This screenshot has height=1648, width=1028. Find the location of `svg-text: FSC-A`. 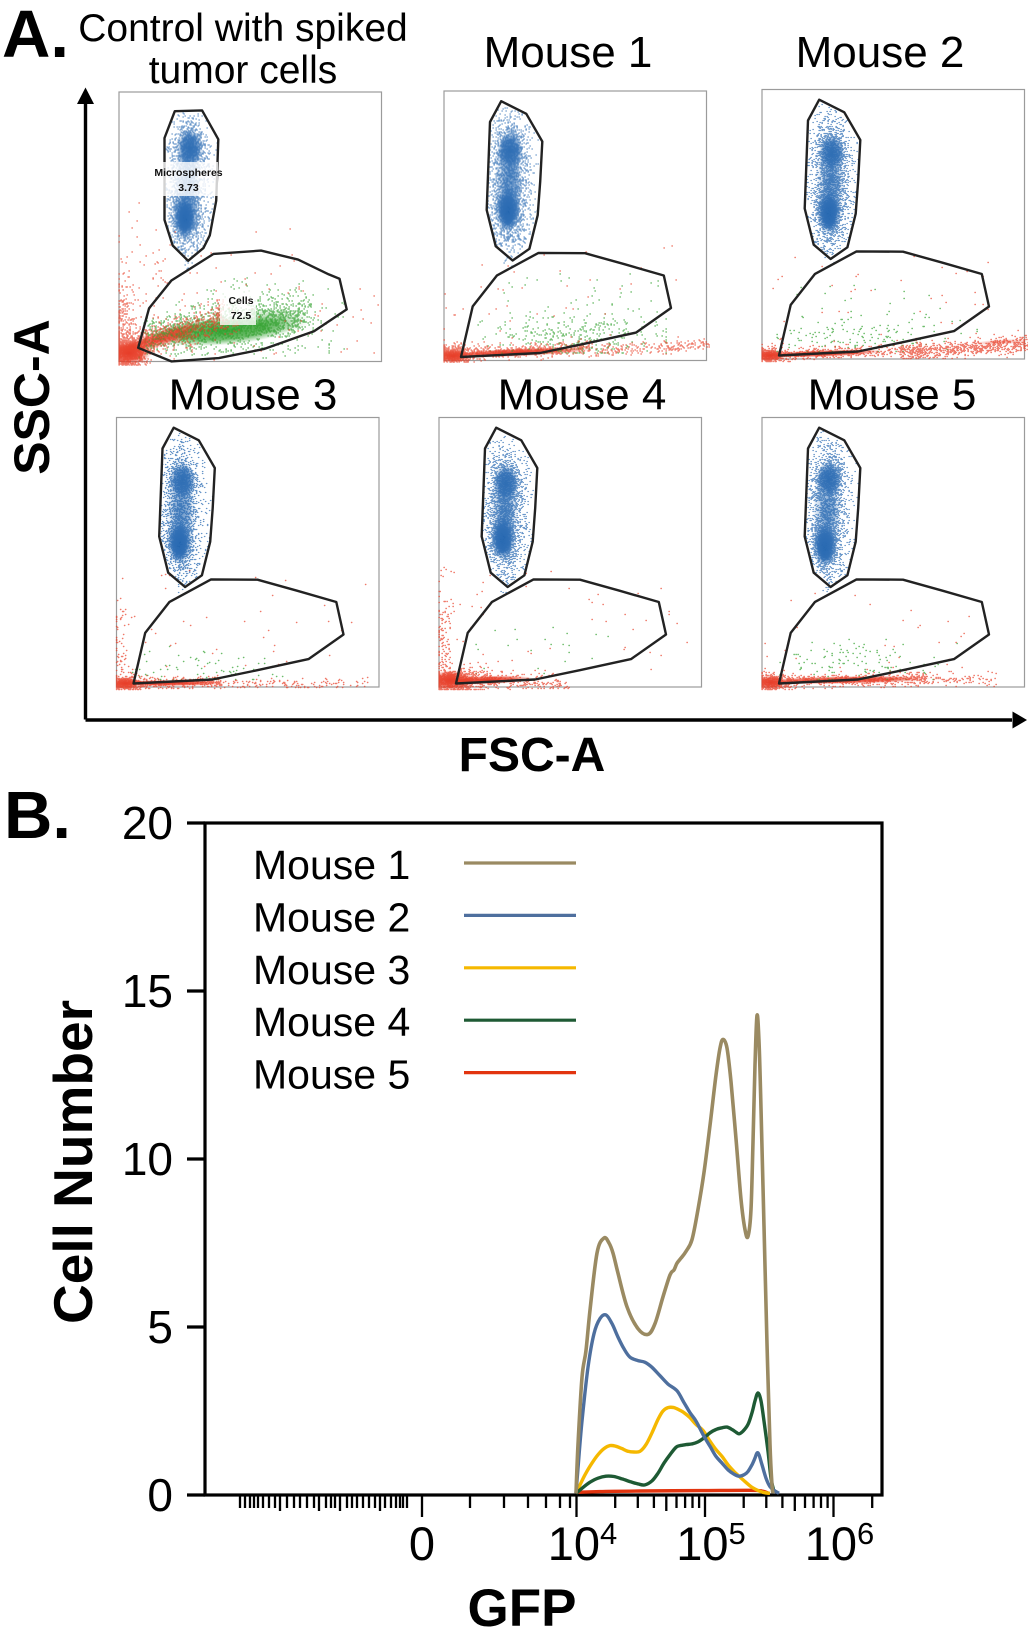

svg-text: FSC-A is located at coordinates (532, 755).